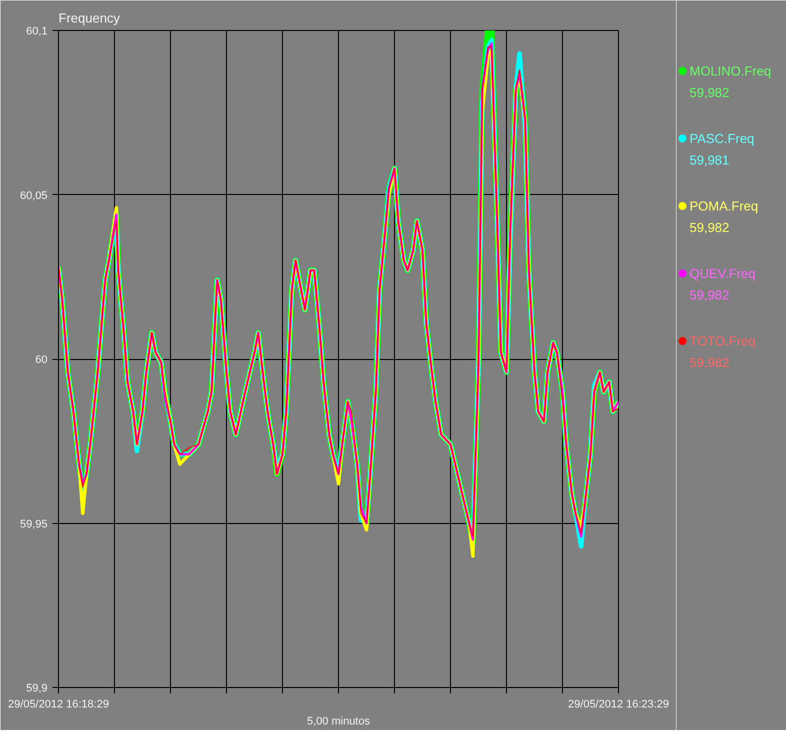  I want to click on legend-label: TOTO.Freq, so click(723, 341).